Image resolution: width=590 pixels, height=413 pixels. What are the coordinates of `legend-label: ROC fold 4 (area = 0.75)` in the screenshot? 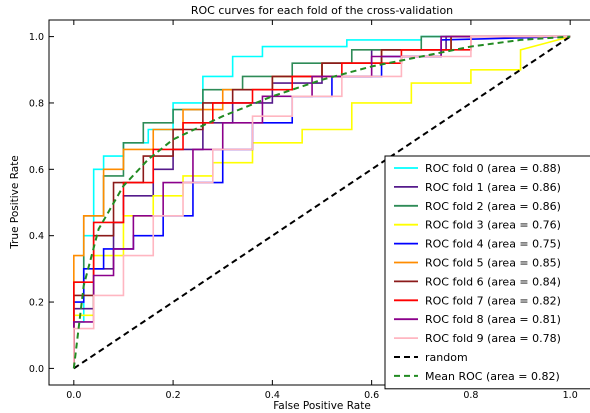 It's located at (493, 244).